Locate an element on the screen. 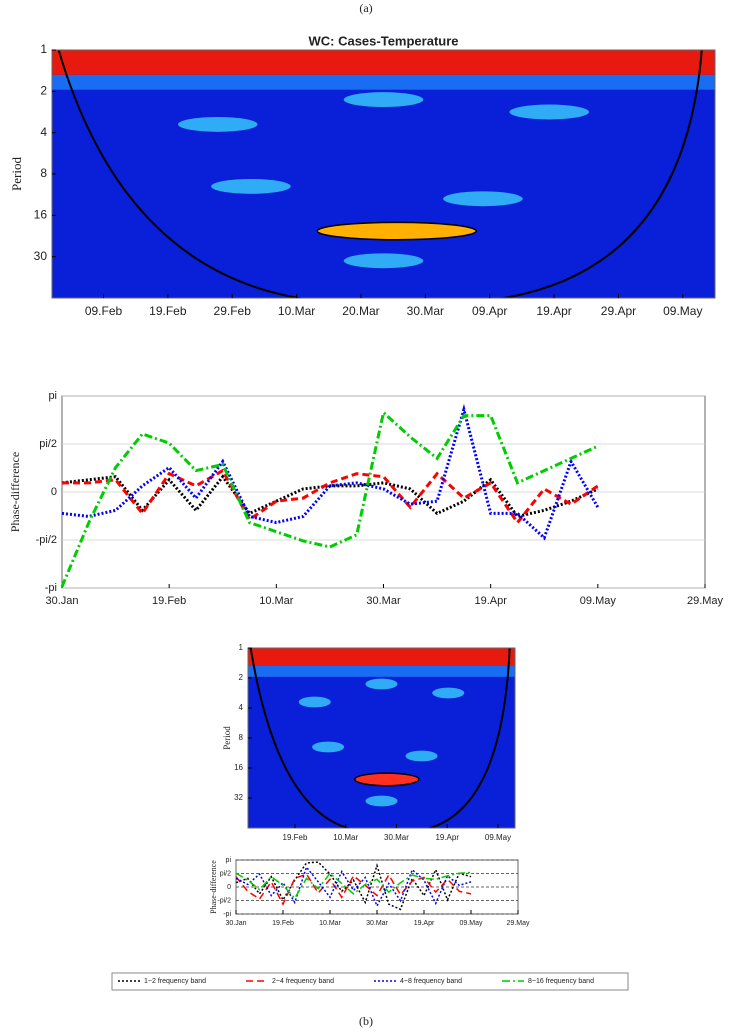 Image resolution: width=733 pixels, height=1033 pixels. y-tick-label: 30 is located at coordinates (41, 256).